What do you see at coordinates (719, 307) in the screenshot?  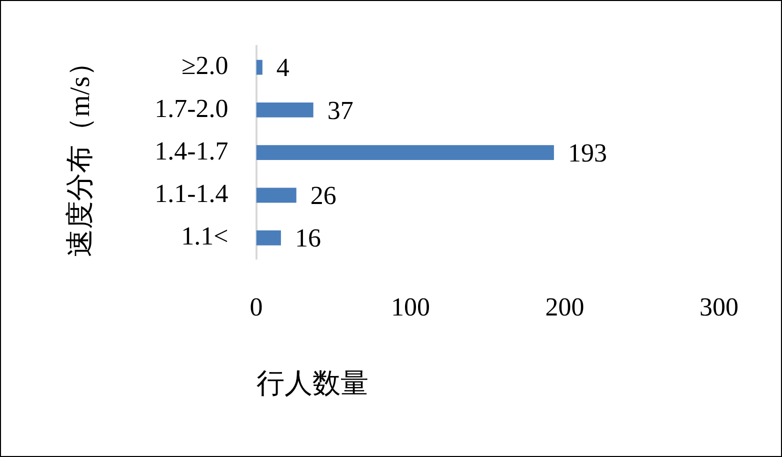 I see `x-tick-label: 300` at bounding box center [719, 307].